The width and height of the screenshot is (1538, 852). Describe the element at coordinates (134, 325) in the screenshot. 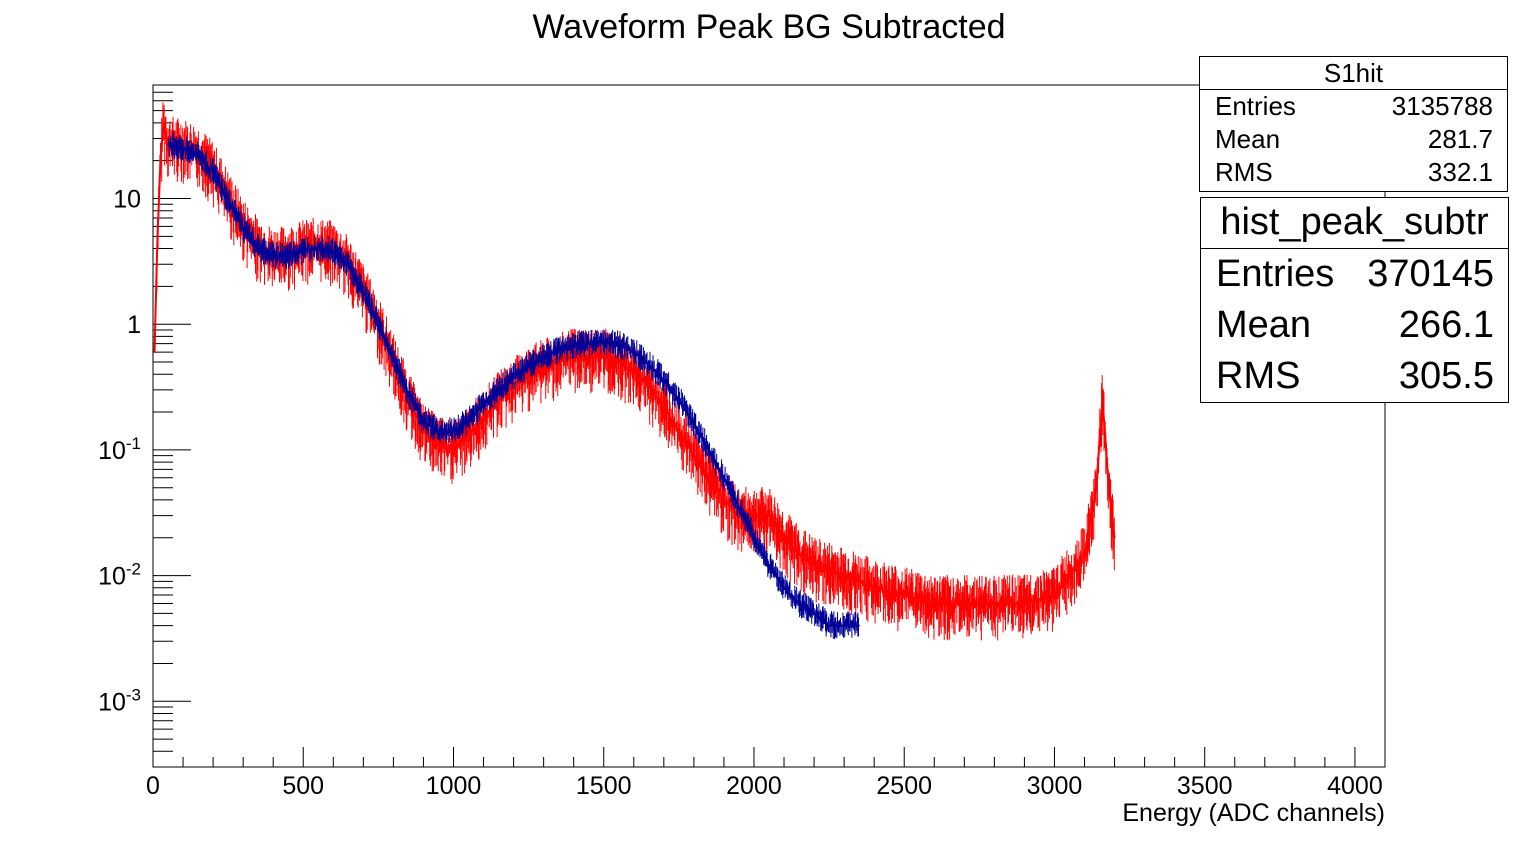

I see `y-tick-label: 1` at that location.